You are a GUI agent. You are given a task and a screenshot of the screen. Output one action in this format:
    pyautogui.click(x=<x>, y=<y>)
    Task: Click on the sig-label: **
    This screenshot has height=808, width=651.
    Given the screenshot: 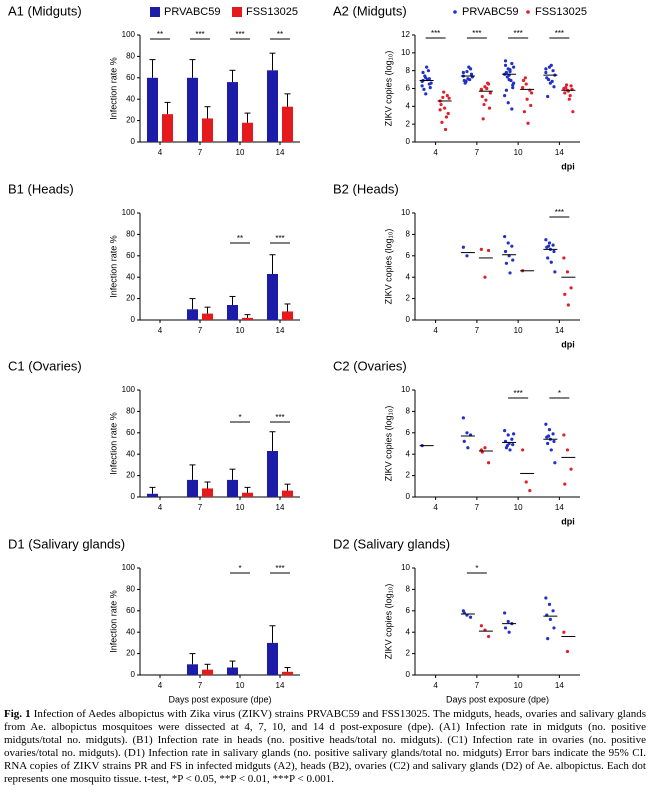 What is the action you would take?
    pyautogui.click(x=160, y=34)
    